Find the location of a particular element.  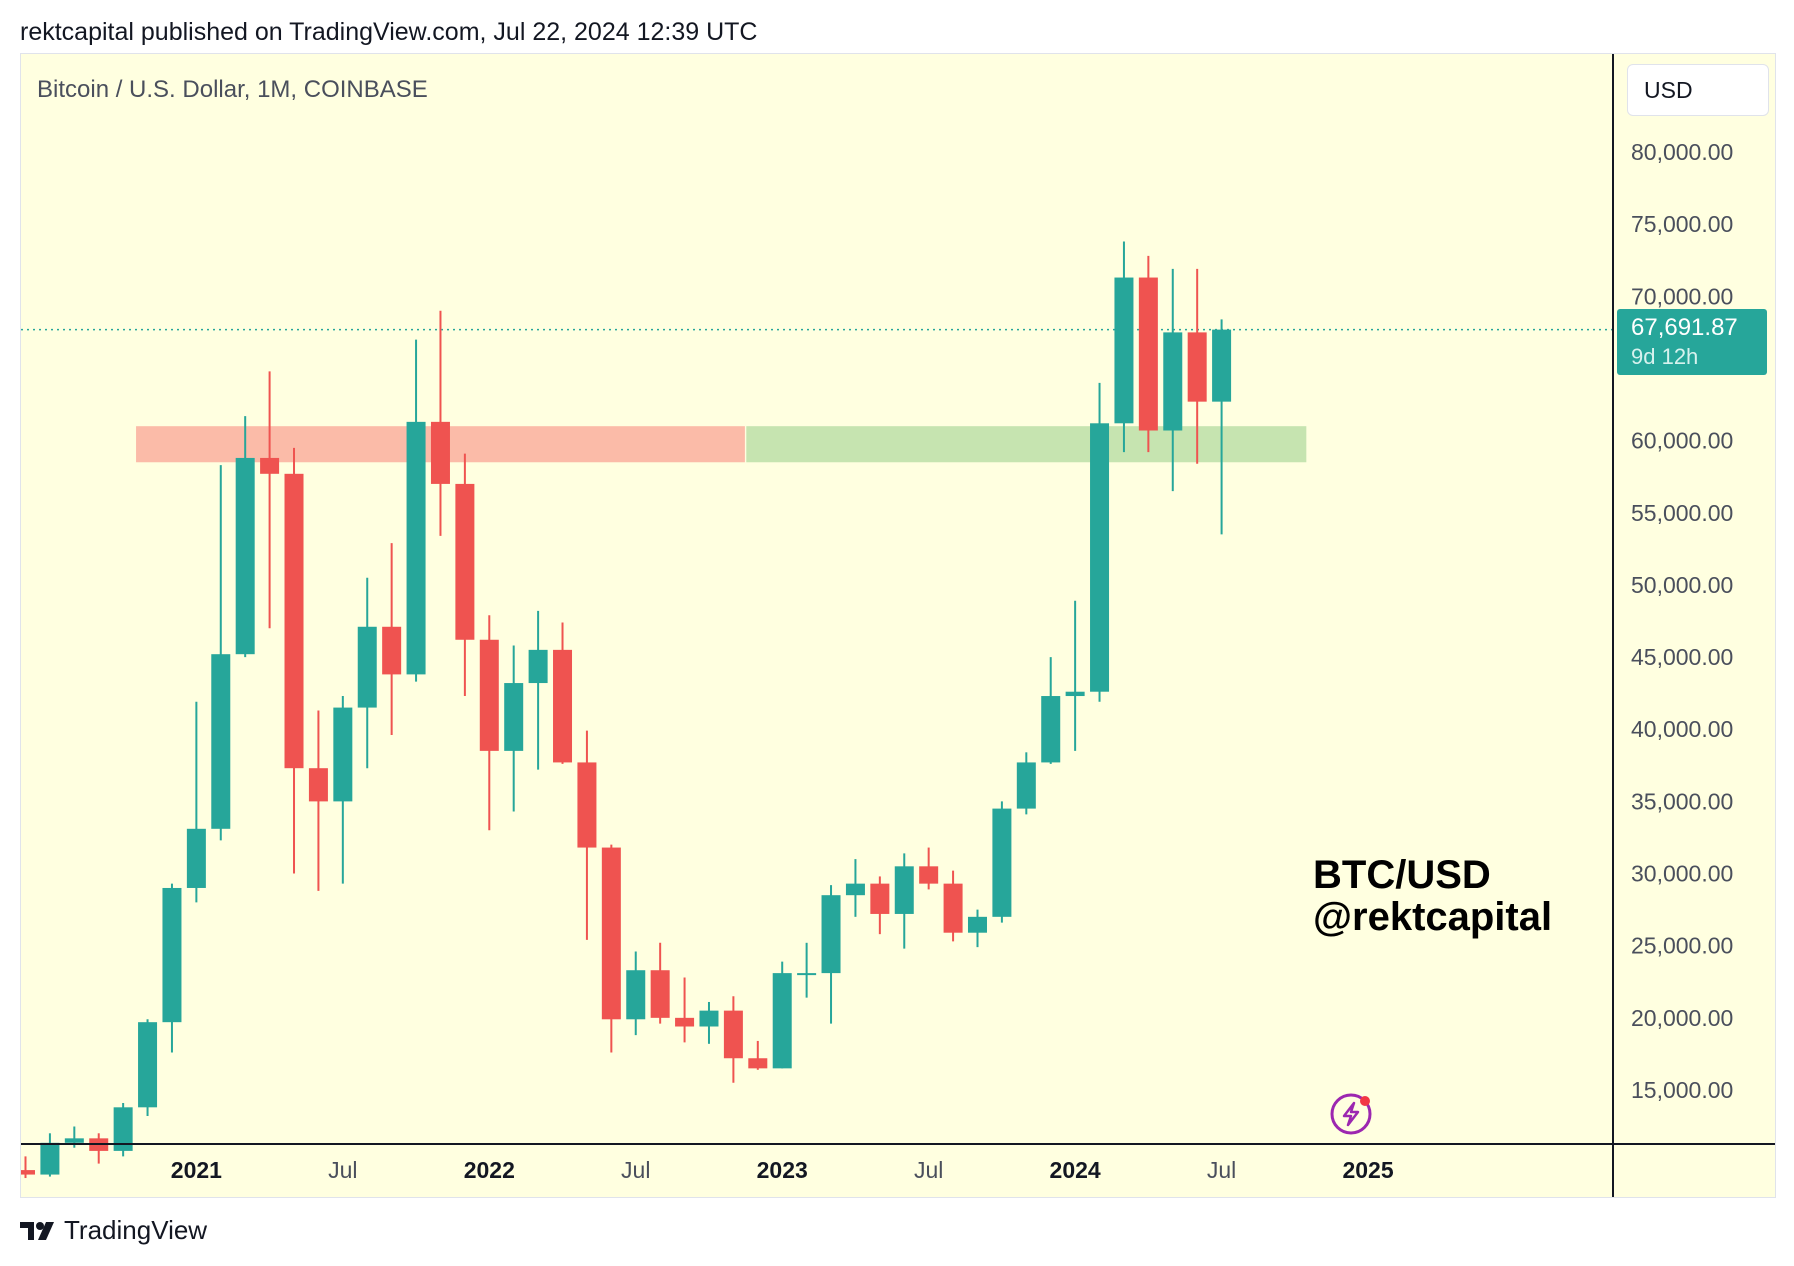

last-price-tag: 67,691.87 9d 12h is located at coordinates (1692, 341).